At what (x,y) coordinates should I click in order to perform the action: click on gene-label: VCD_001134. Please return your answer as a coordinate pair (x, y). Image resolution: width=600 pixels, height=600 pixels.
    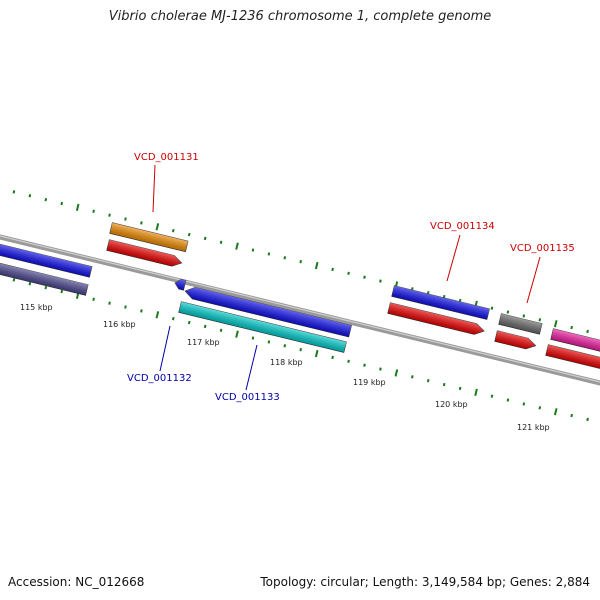
    Looking at the image, I should click on (462, 226).